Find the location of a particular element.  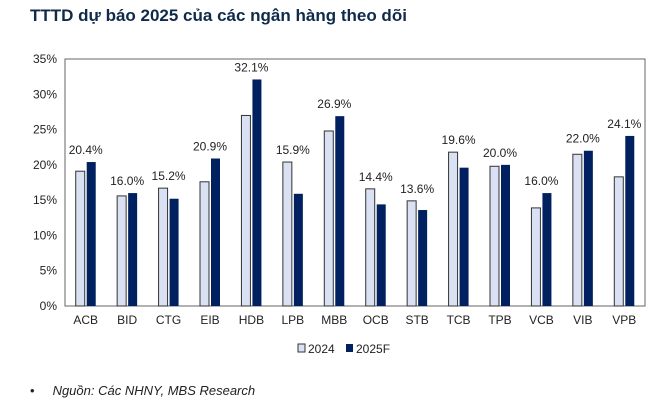

data-label: 20.9% is located at coordinates (210, 147).